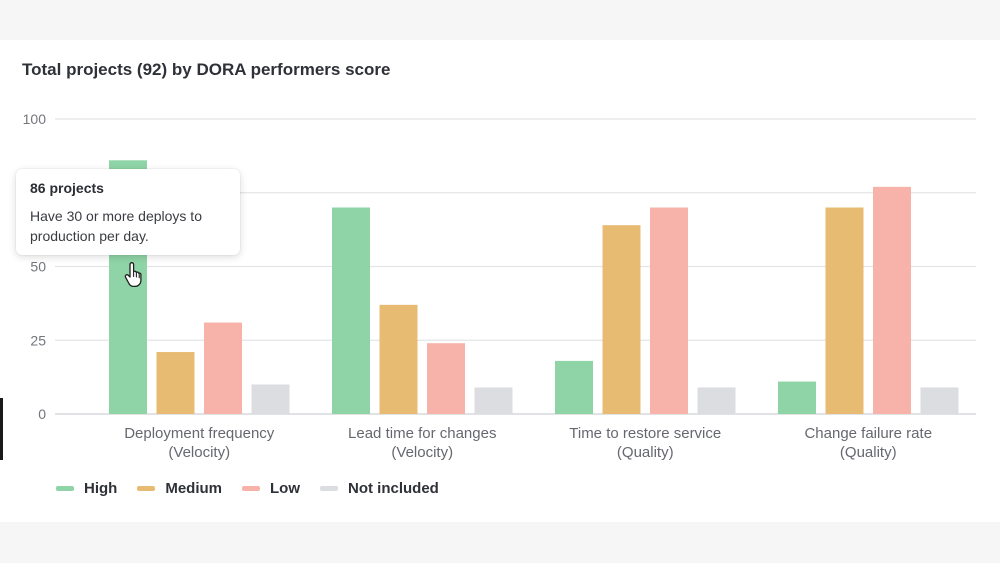  What do you see at coordinates (35, 119) in the screenshot?
I see `y-tick-label: 100` at bounding box center [35, 119].